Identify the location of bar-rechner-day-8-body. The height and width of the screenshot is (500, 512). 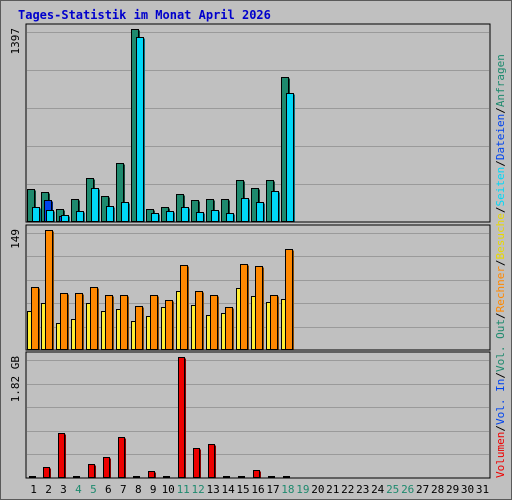
(139, 328).